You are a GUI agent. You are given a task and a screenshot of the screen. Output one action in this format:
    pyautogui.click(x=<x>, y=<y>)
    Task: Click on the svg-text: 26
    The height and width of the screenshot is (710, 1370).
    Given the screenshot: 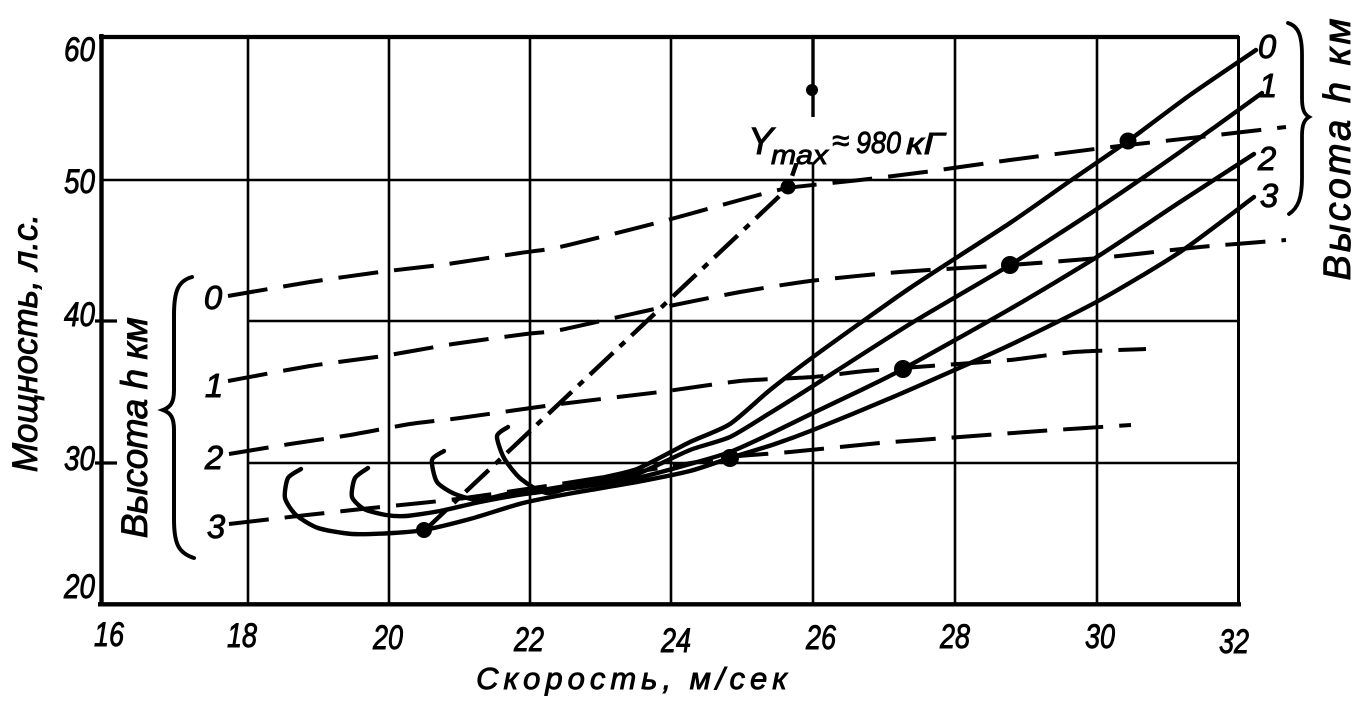 What is the action you would take?
    pyautogui.click(x=820, y=638)
    